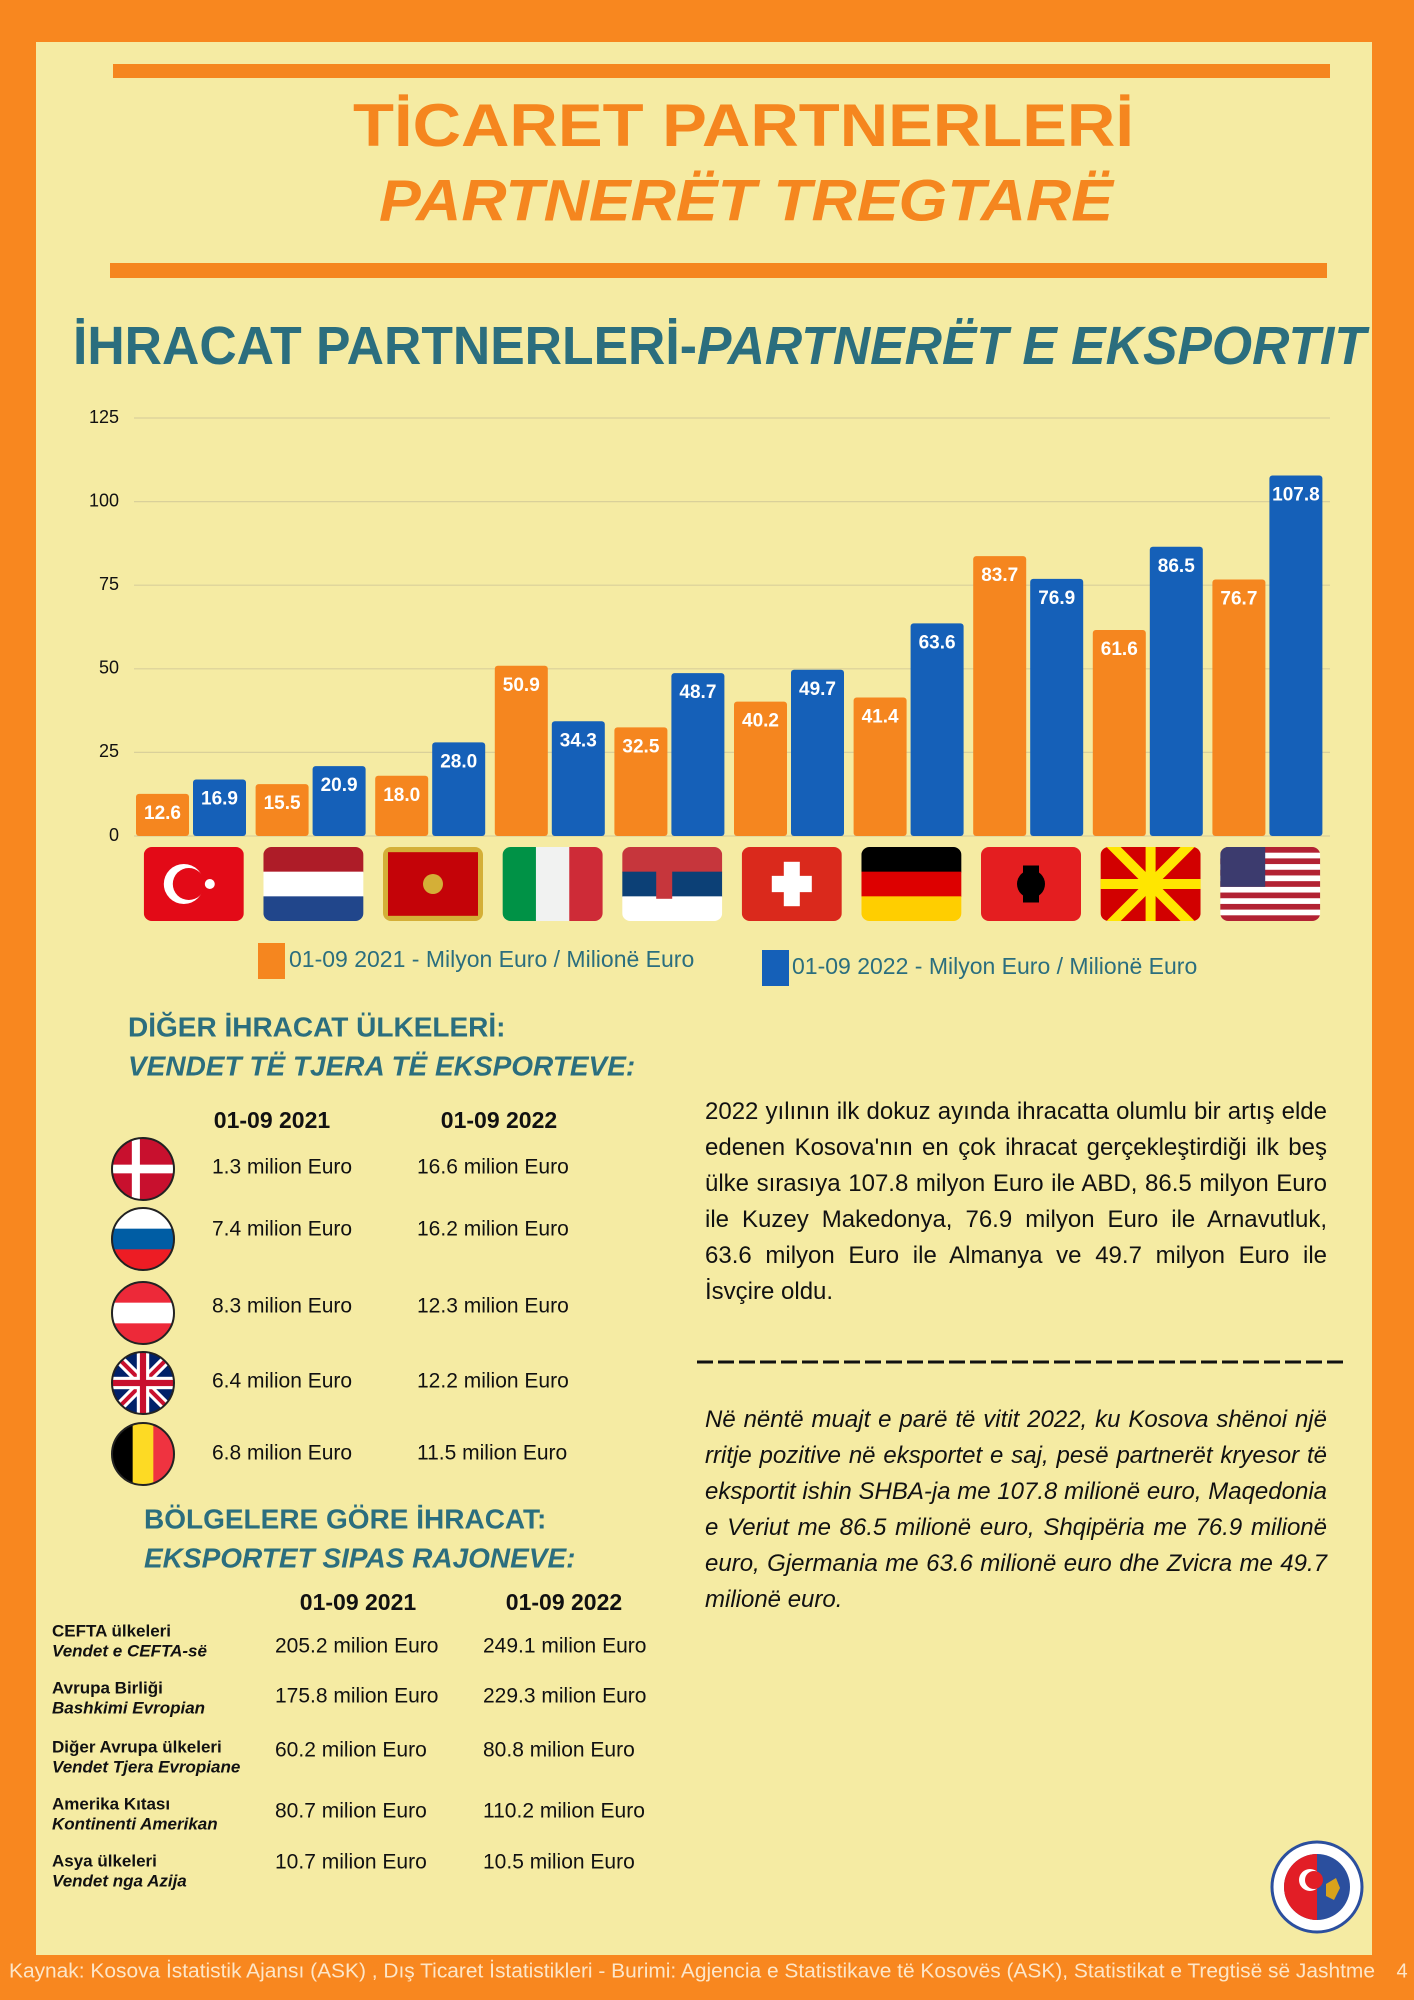 This screenshot has height=2000, width=1414. What do you see at coordinates (356, 1646) in the screenshot?
I see `table-cell: 205.2 milion Euro` at bounding box center [356, 1646].